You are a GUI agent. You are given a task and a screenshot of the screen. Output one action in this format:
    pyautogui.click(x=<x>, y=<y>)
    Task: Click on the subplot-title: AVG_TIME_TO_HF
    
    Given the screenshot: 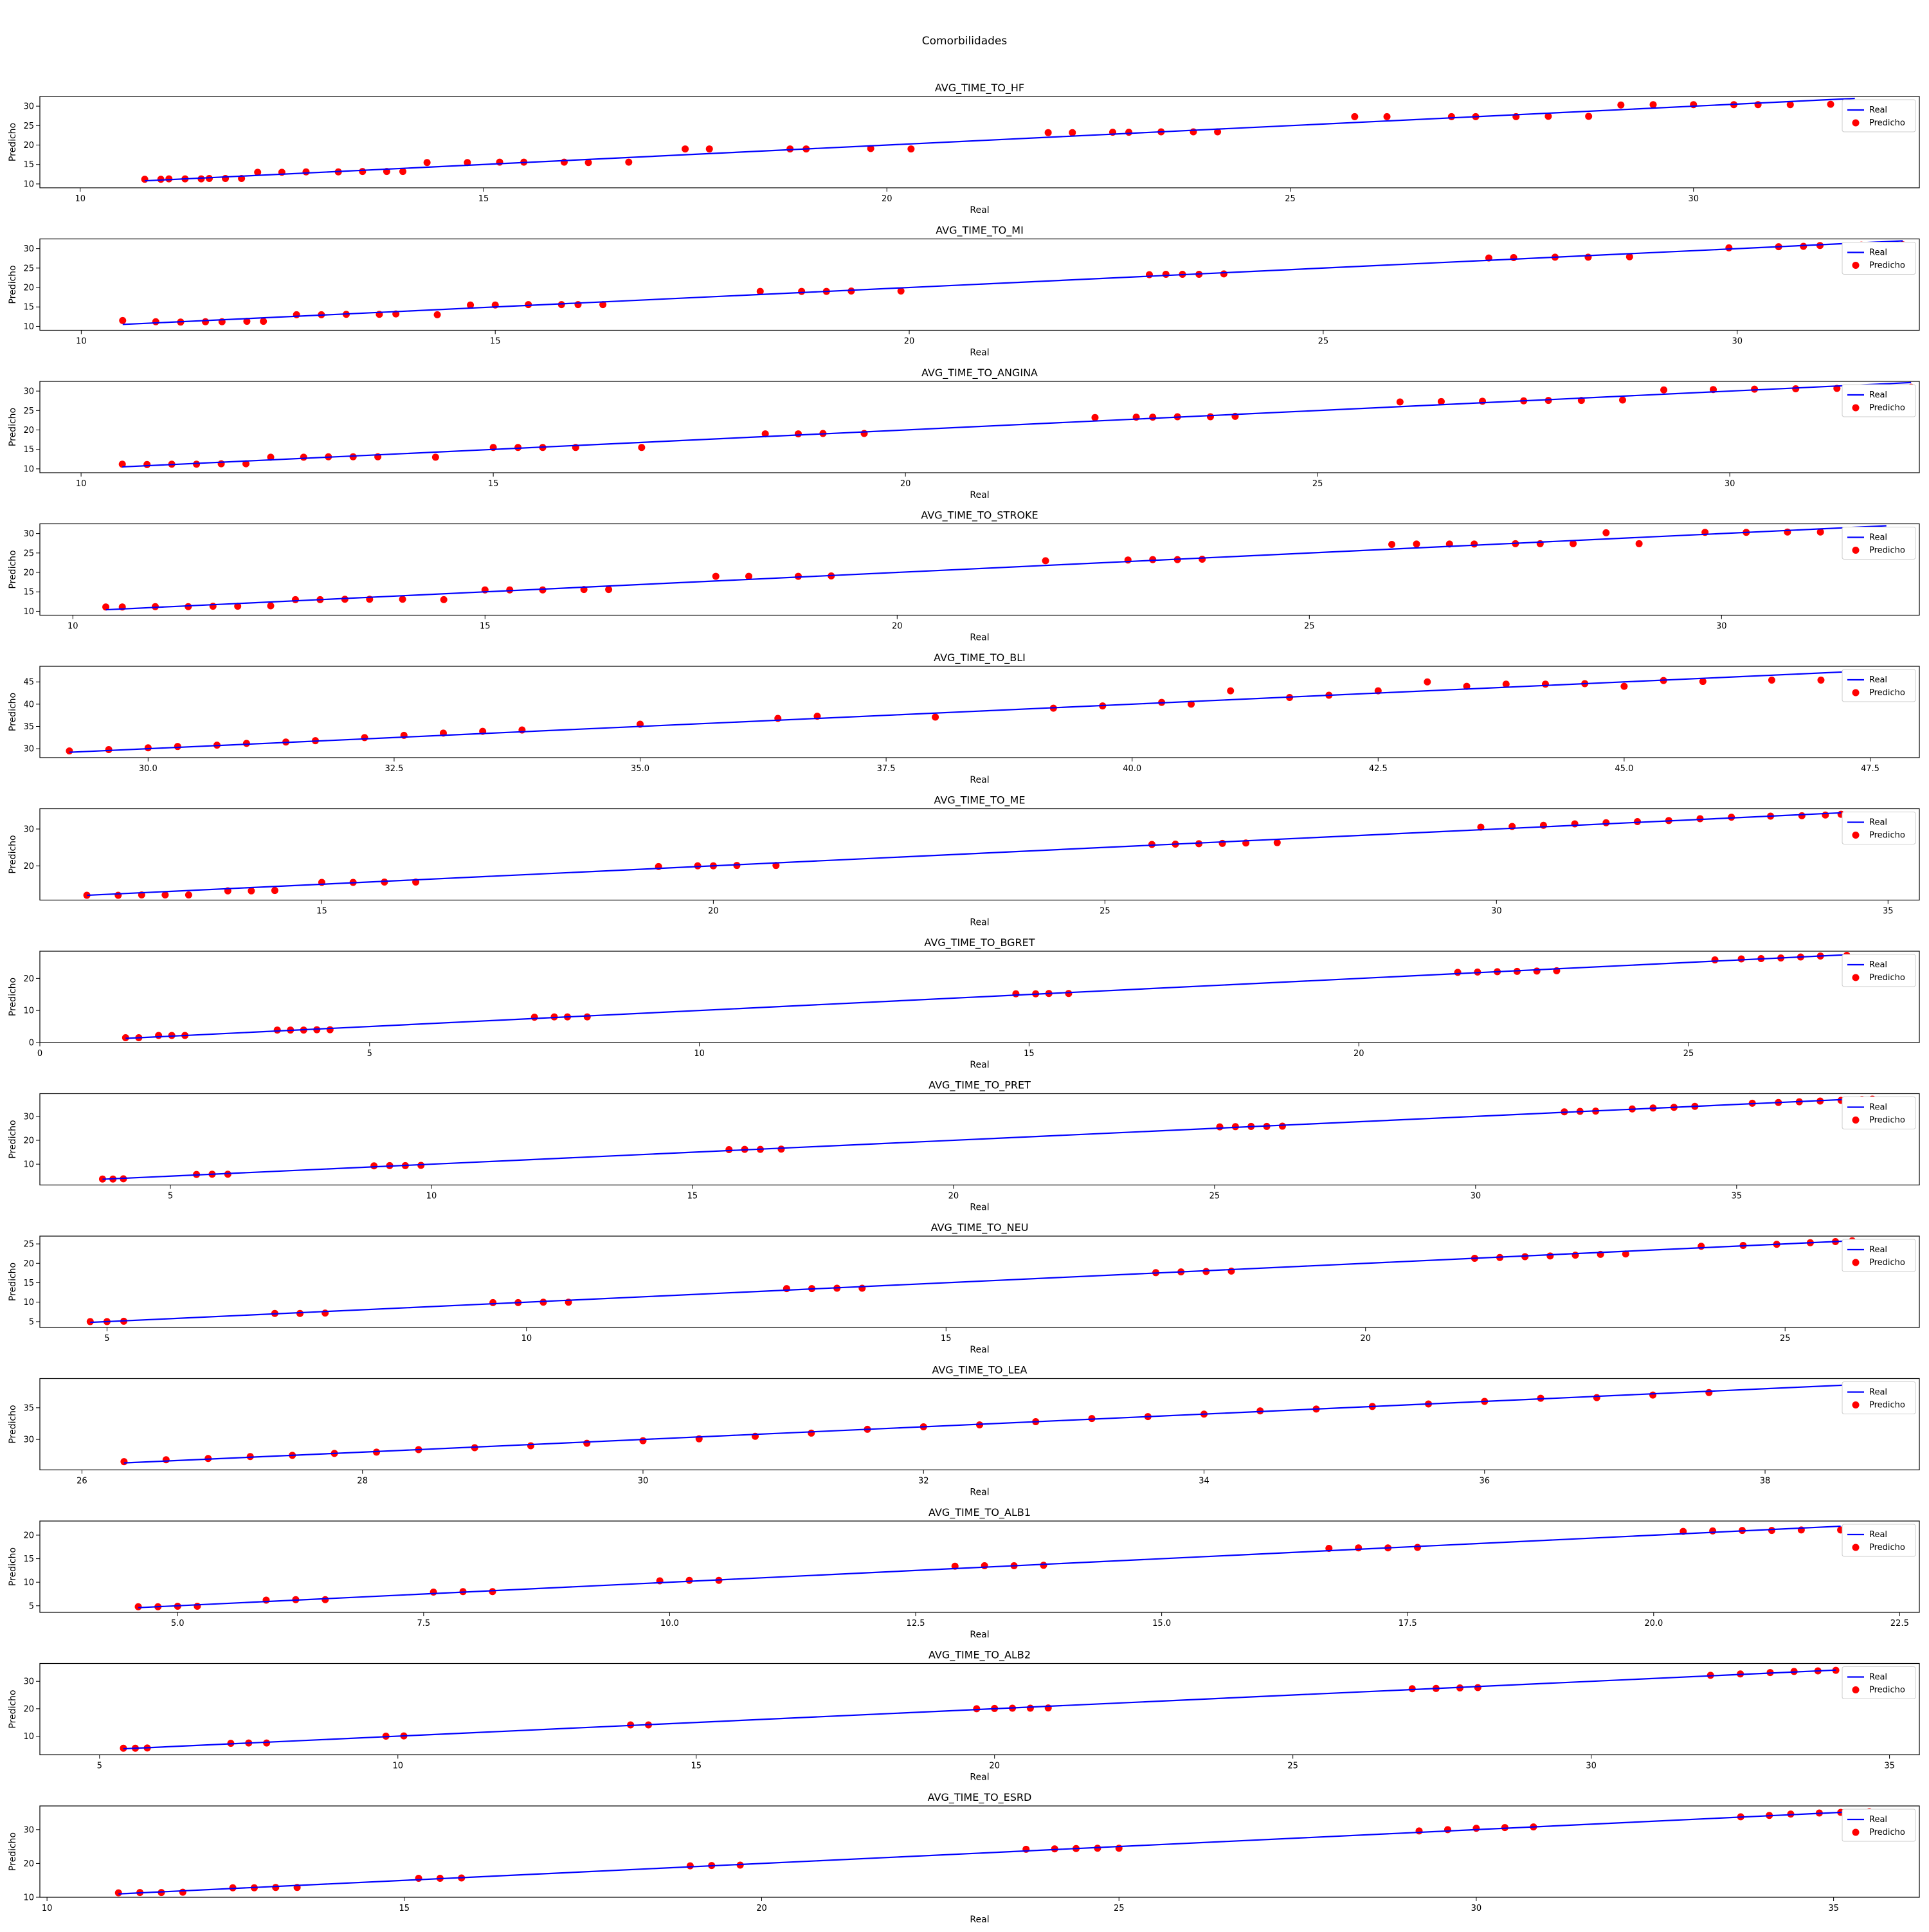 What is the action you would take?
    pyautogui.click(x=979, y=89)
    